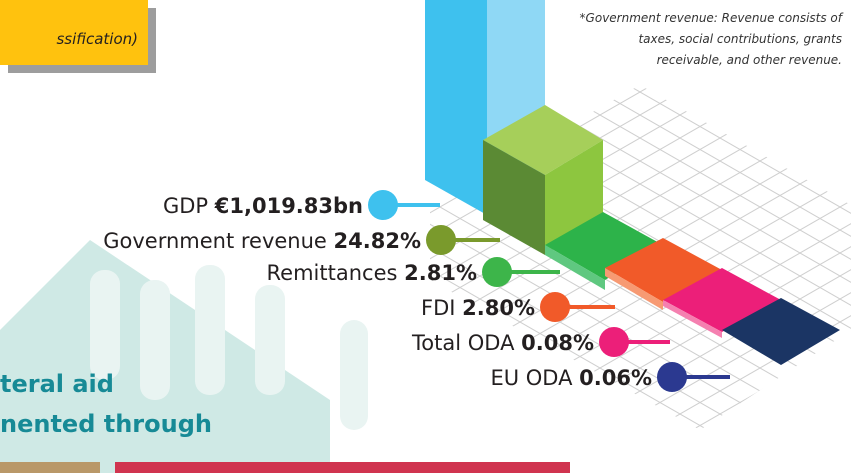 This screenshot has height=473, width=851. Describe the element at coordinates (215, 241) in the screenshot. I see `item-name: Government revenue` at that location.